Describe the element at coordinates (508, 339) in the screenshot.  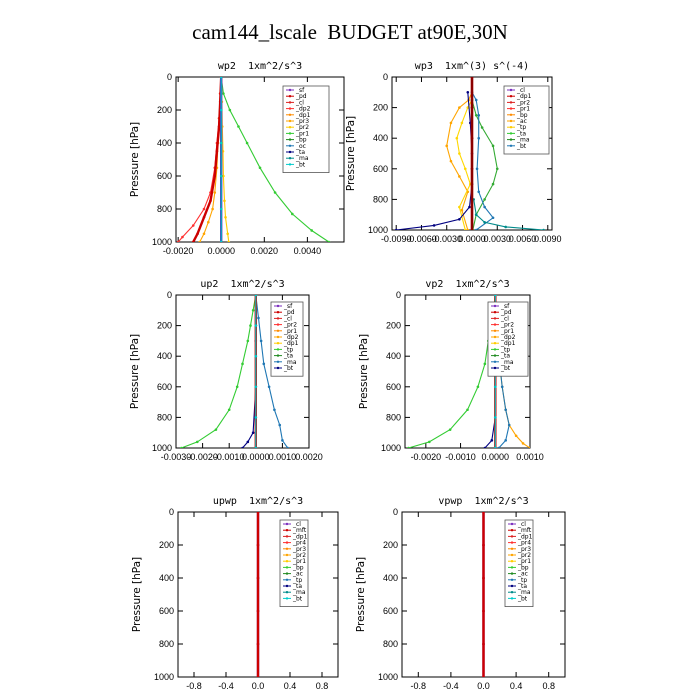
I see `legend: _sf_pd_cl_pr2_pr1_dp2_dp1_tp_ta_ma_bt` at that location.